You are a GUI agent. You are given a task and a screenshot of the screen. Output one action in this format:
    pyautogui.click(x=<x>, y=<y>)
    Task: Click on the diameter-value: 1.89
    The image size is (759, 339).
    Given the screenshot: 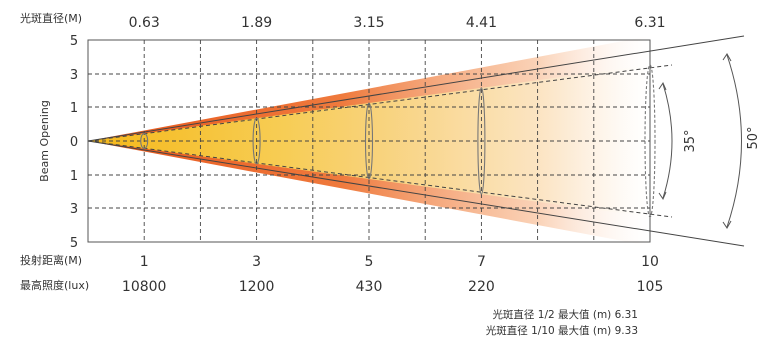 What is the action you would take?
    pyautogui.click(x=256, y=23)
    